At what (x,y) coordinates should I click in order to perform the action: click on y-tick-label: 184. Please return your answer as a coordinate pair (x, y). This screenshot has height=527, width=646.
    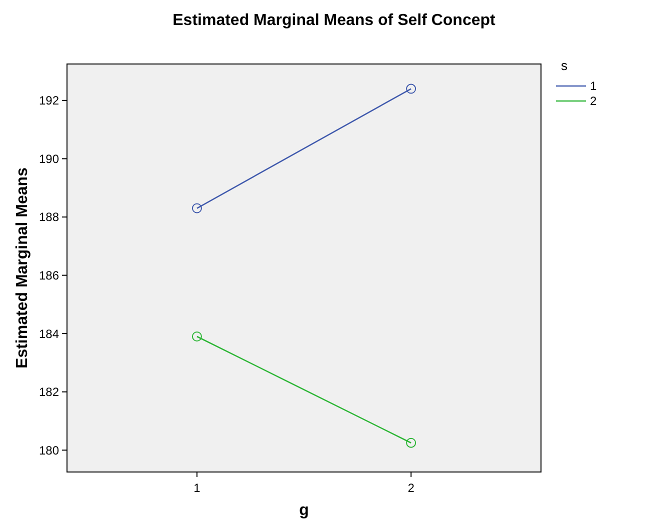
    Looking at the image, I should click on (49, 333).